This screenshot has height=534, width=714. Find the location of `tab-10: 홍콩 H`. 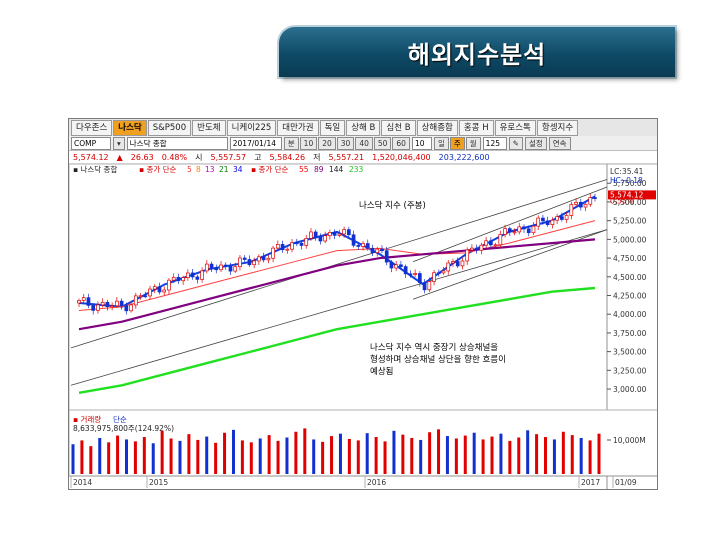

tab-10: 홍콩 H is located at coordinates (476, 128).